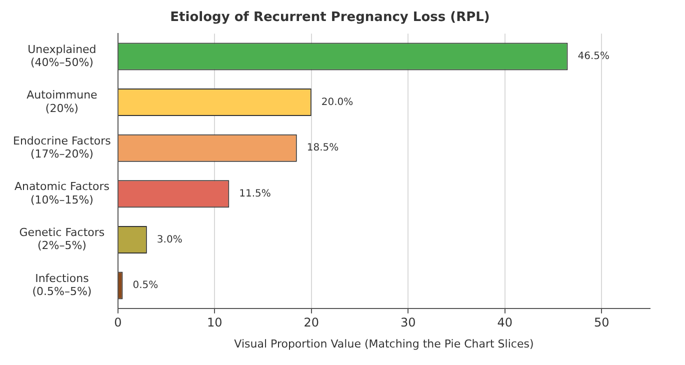 This screenshot has width=685, height=365. Describe the element at coordinates (337, 102) in the screenshot. I see `data-label: 20.0%` at that location.